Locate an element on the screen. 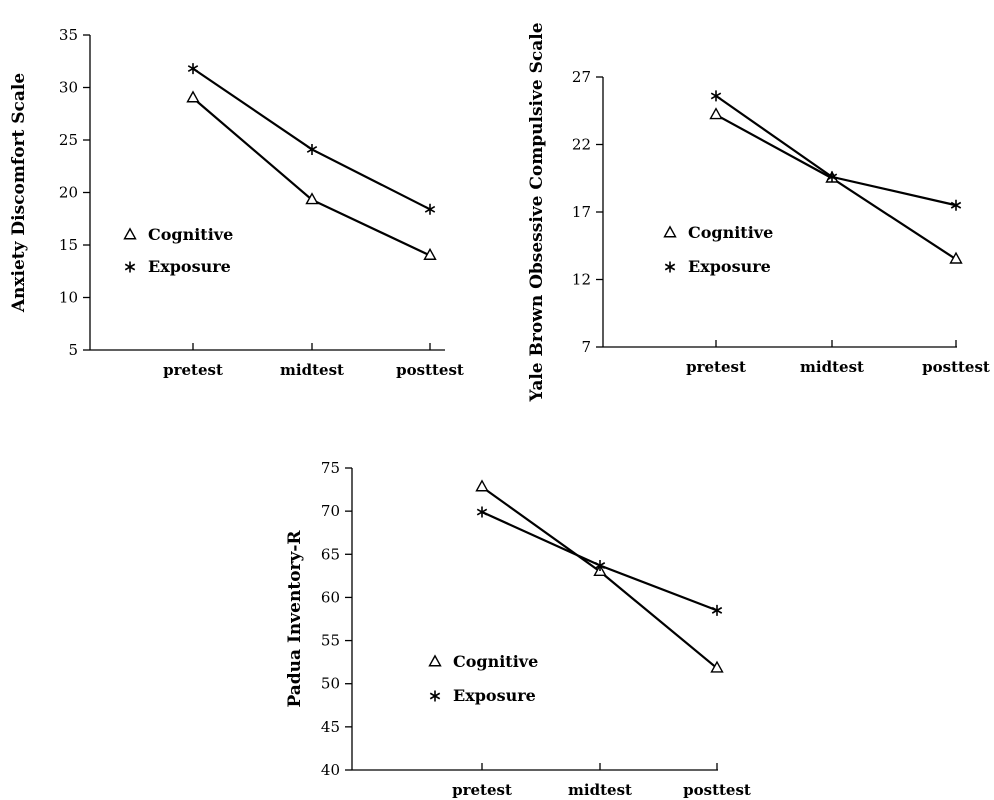  y-axis-title: Anxiety Discomfort Scale is located at coordinates (19, 193).